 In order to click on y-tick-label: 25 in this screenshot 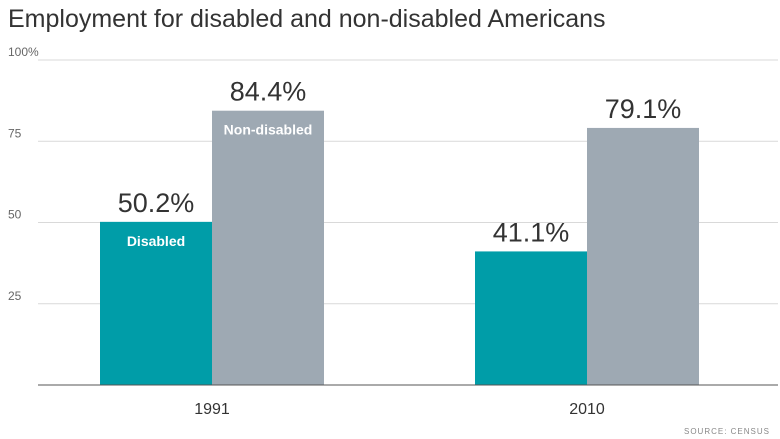, I will do `click(15, 296)`.